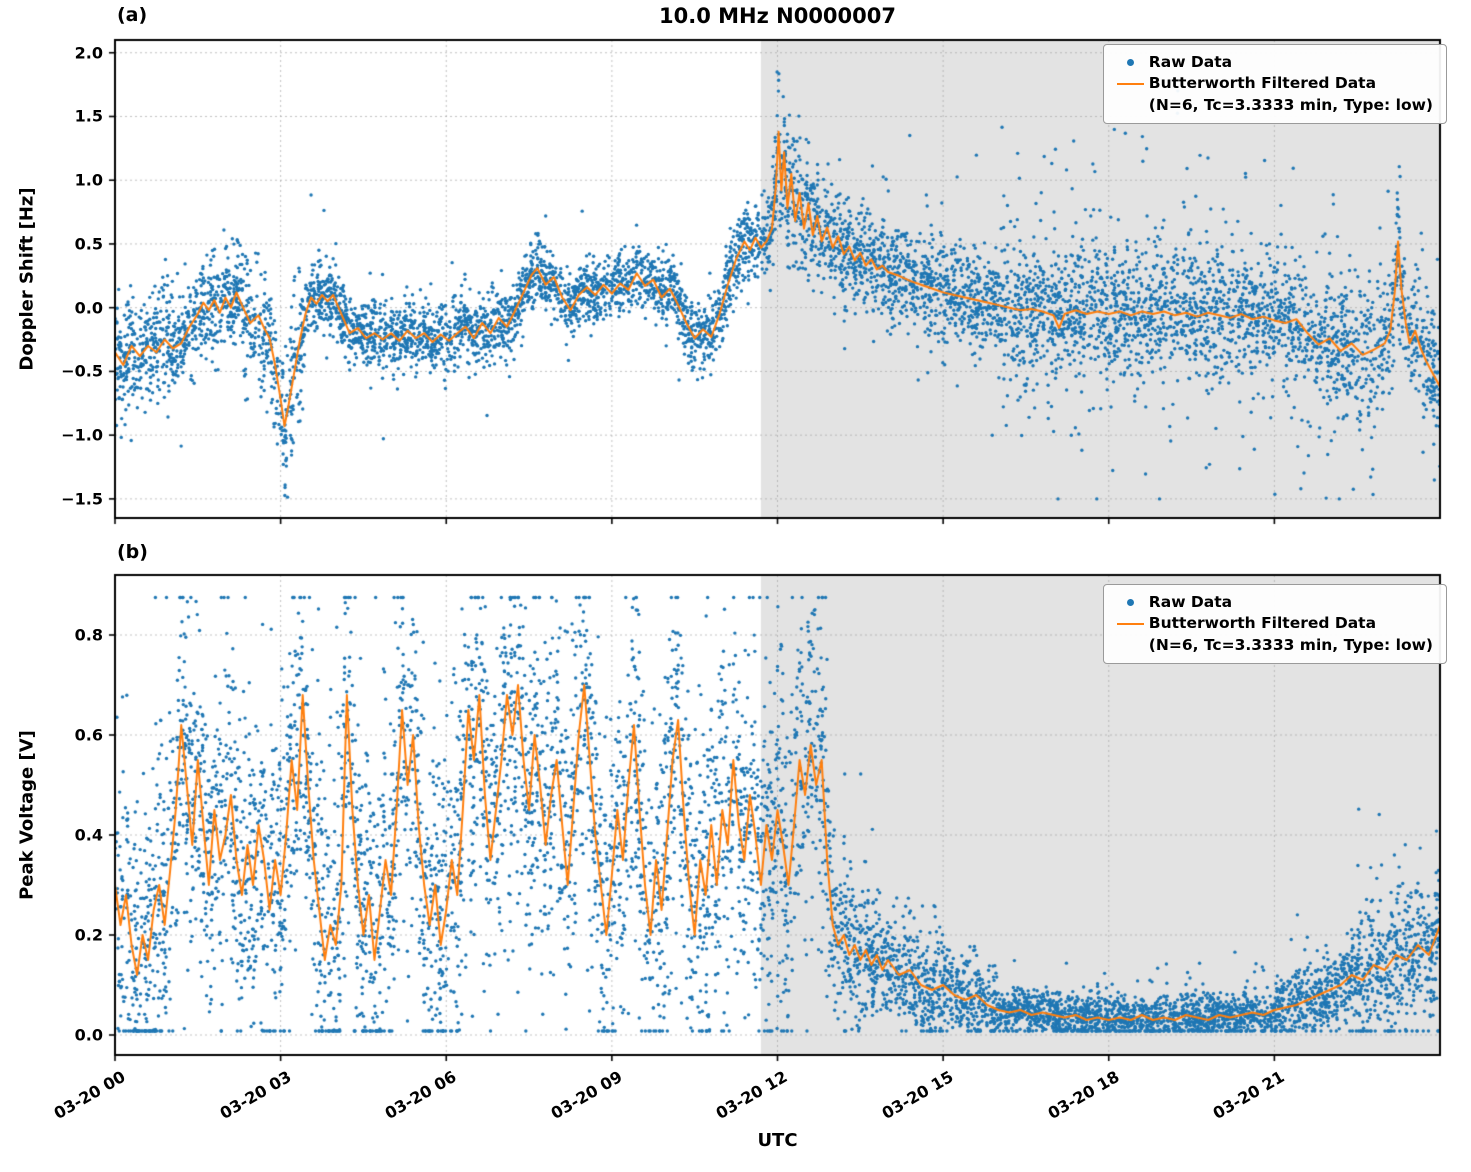  I want to click on y-tick-label: 0.4, so click(88, 835).